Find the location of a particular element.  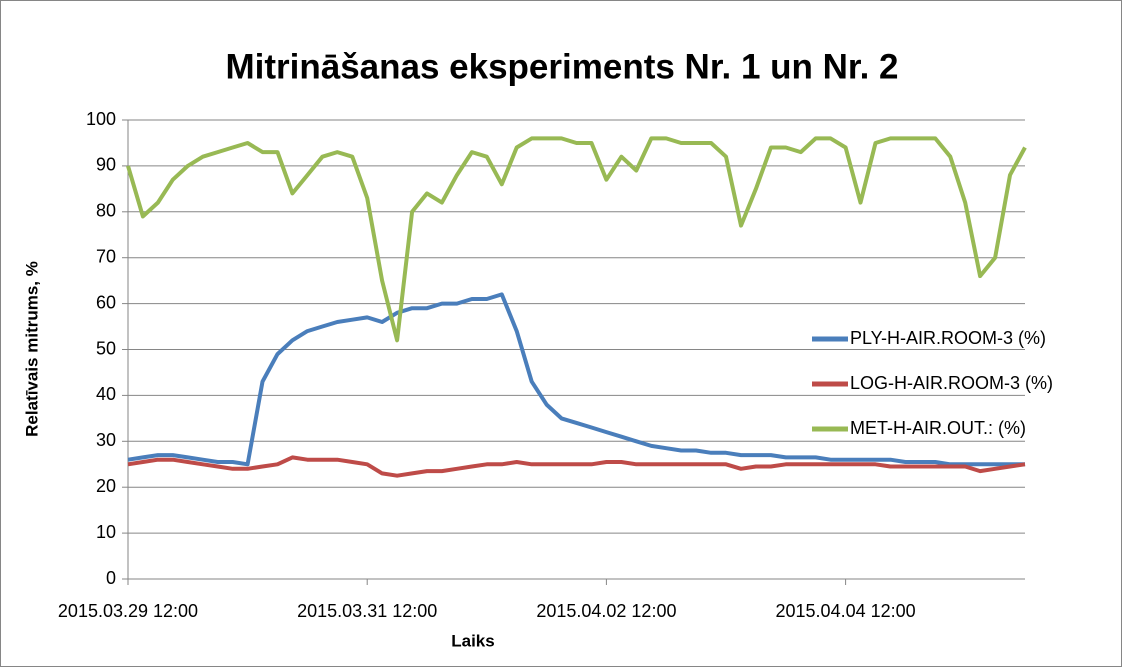

series-line is located at coordinates (576, 466).